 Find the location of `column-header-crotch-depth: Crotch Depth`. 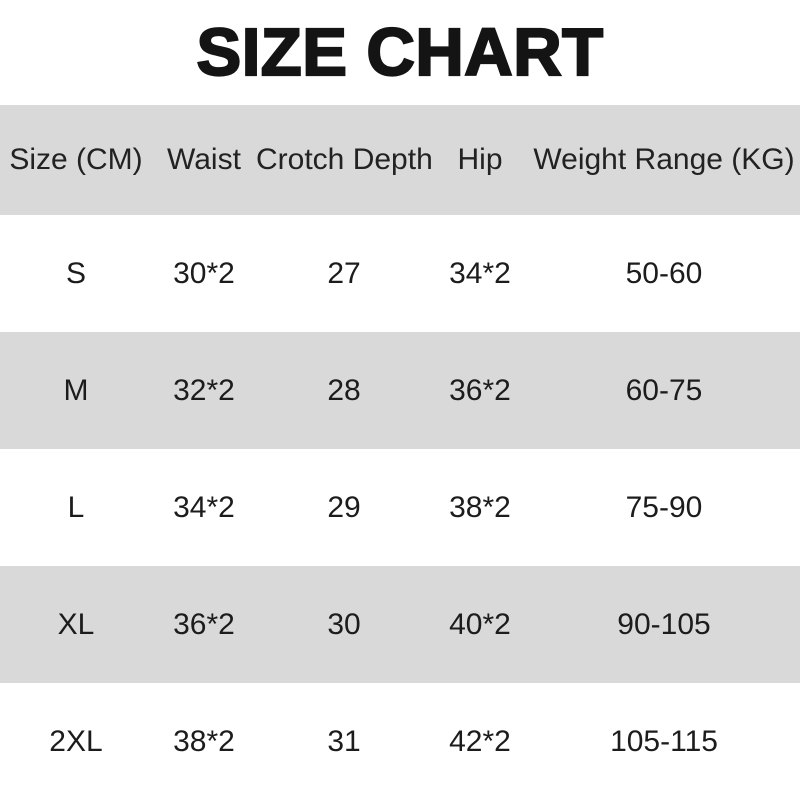

column-header-crotch-depth: Crotch Depth is located at coordinates (344, 159).